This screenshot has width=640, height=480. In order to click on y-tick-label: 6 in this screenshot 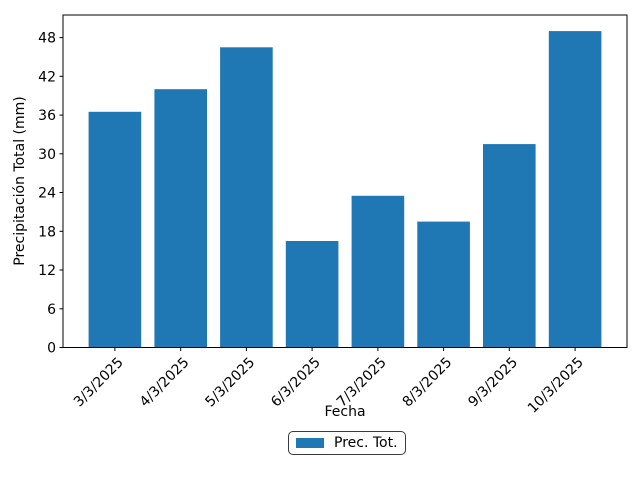, I will do `click(51, 310)`.